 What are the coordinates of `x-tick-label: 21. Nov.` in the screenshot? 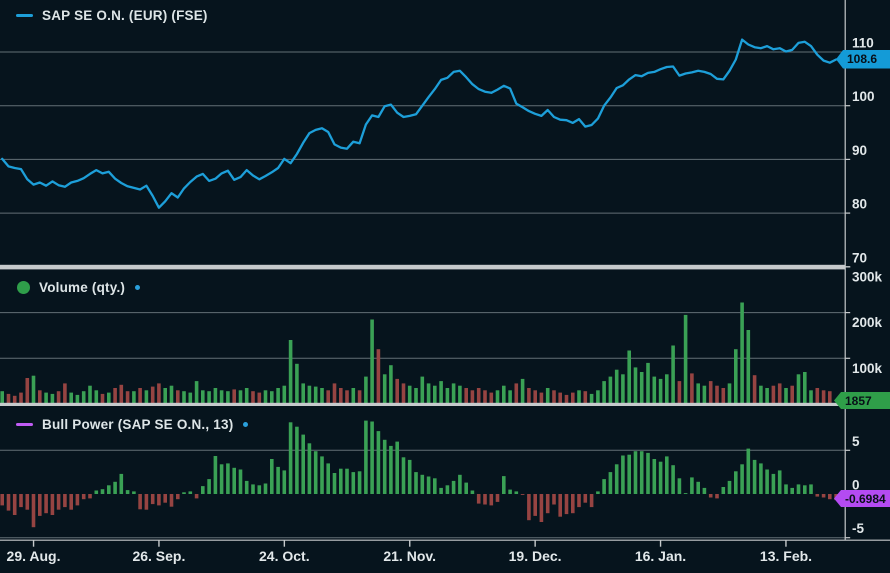 It's located at (409, 556).